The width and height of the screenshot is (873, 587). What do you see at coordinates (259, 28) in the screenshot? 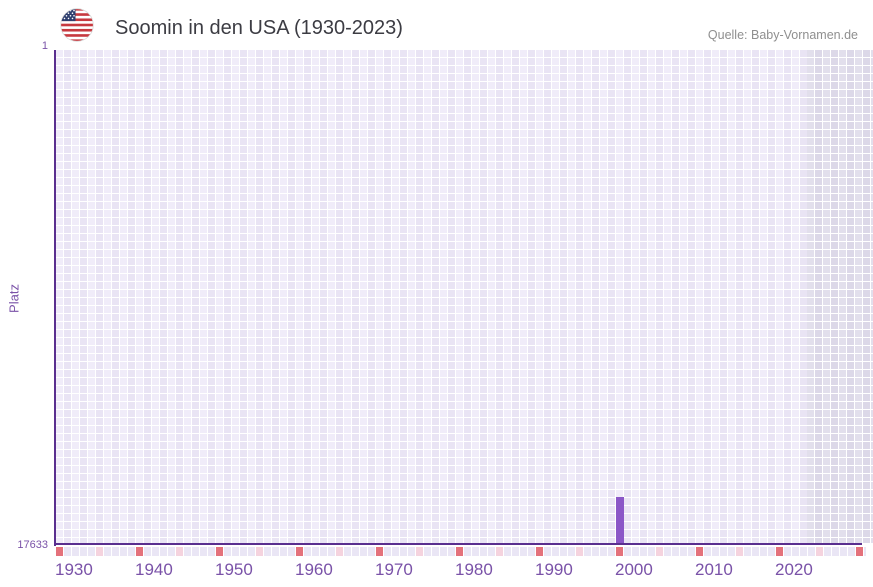
I see `page-title: Soomin in den USA (1930-2023)` at bounding box center [259, 28].